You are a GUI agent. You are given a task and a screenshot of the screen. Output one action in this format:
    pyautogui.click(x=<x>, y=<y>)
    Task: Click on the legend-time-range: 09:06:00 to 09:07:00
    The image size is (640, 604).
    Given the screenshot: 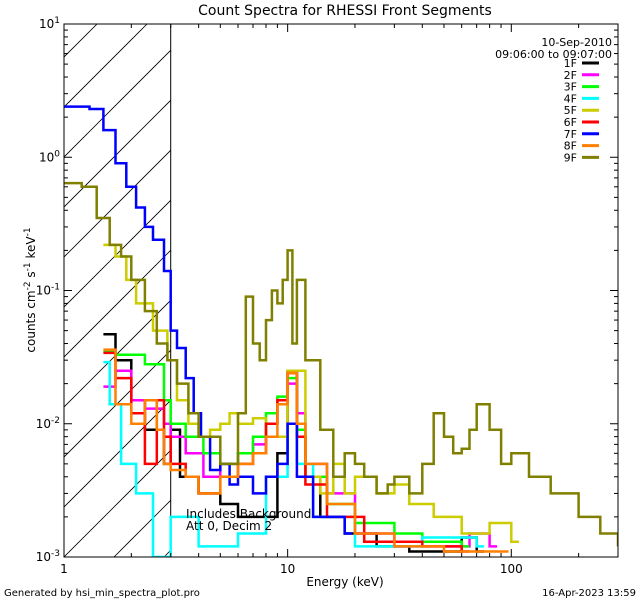 What is the action you would take?
    pyautogui.click(x=553, y=54)
    